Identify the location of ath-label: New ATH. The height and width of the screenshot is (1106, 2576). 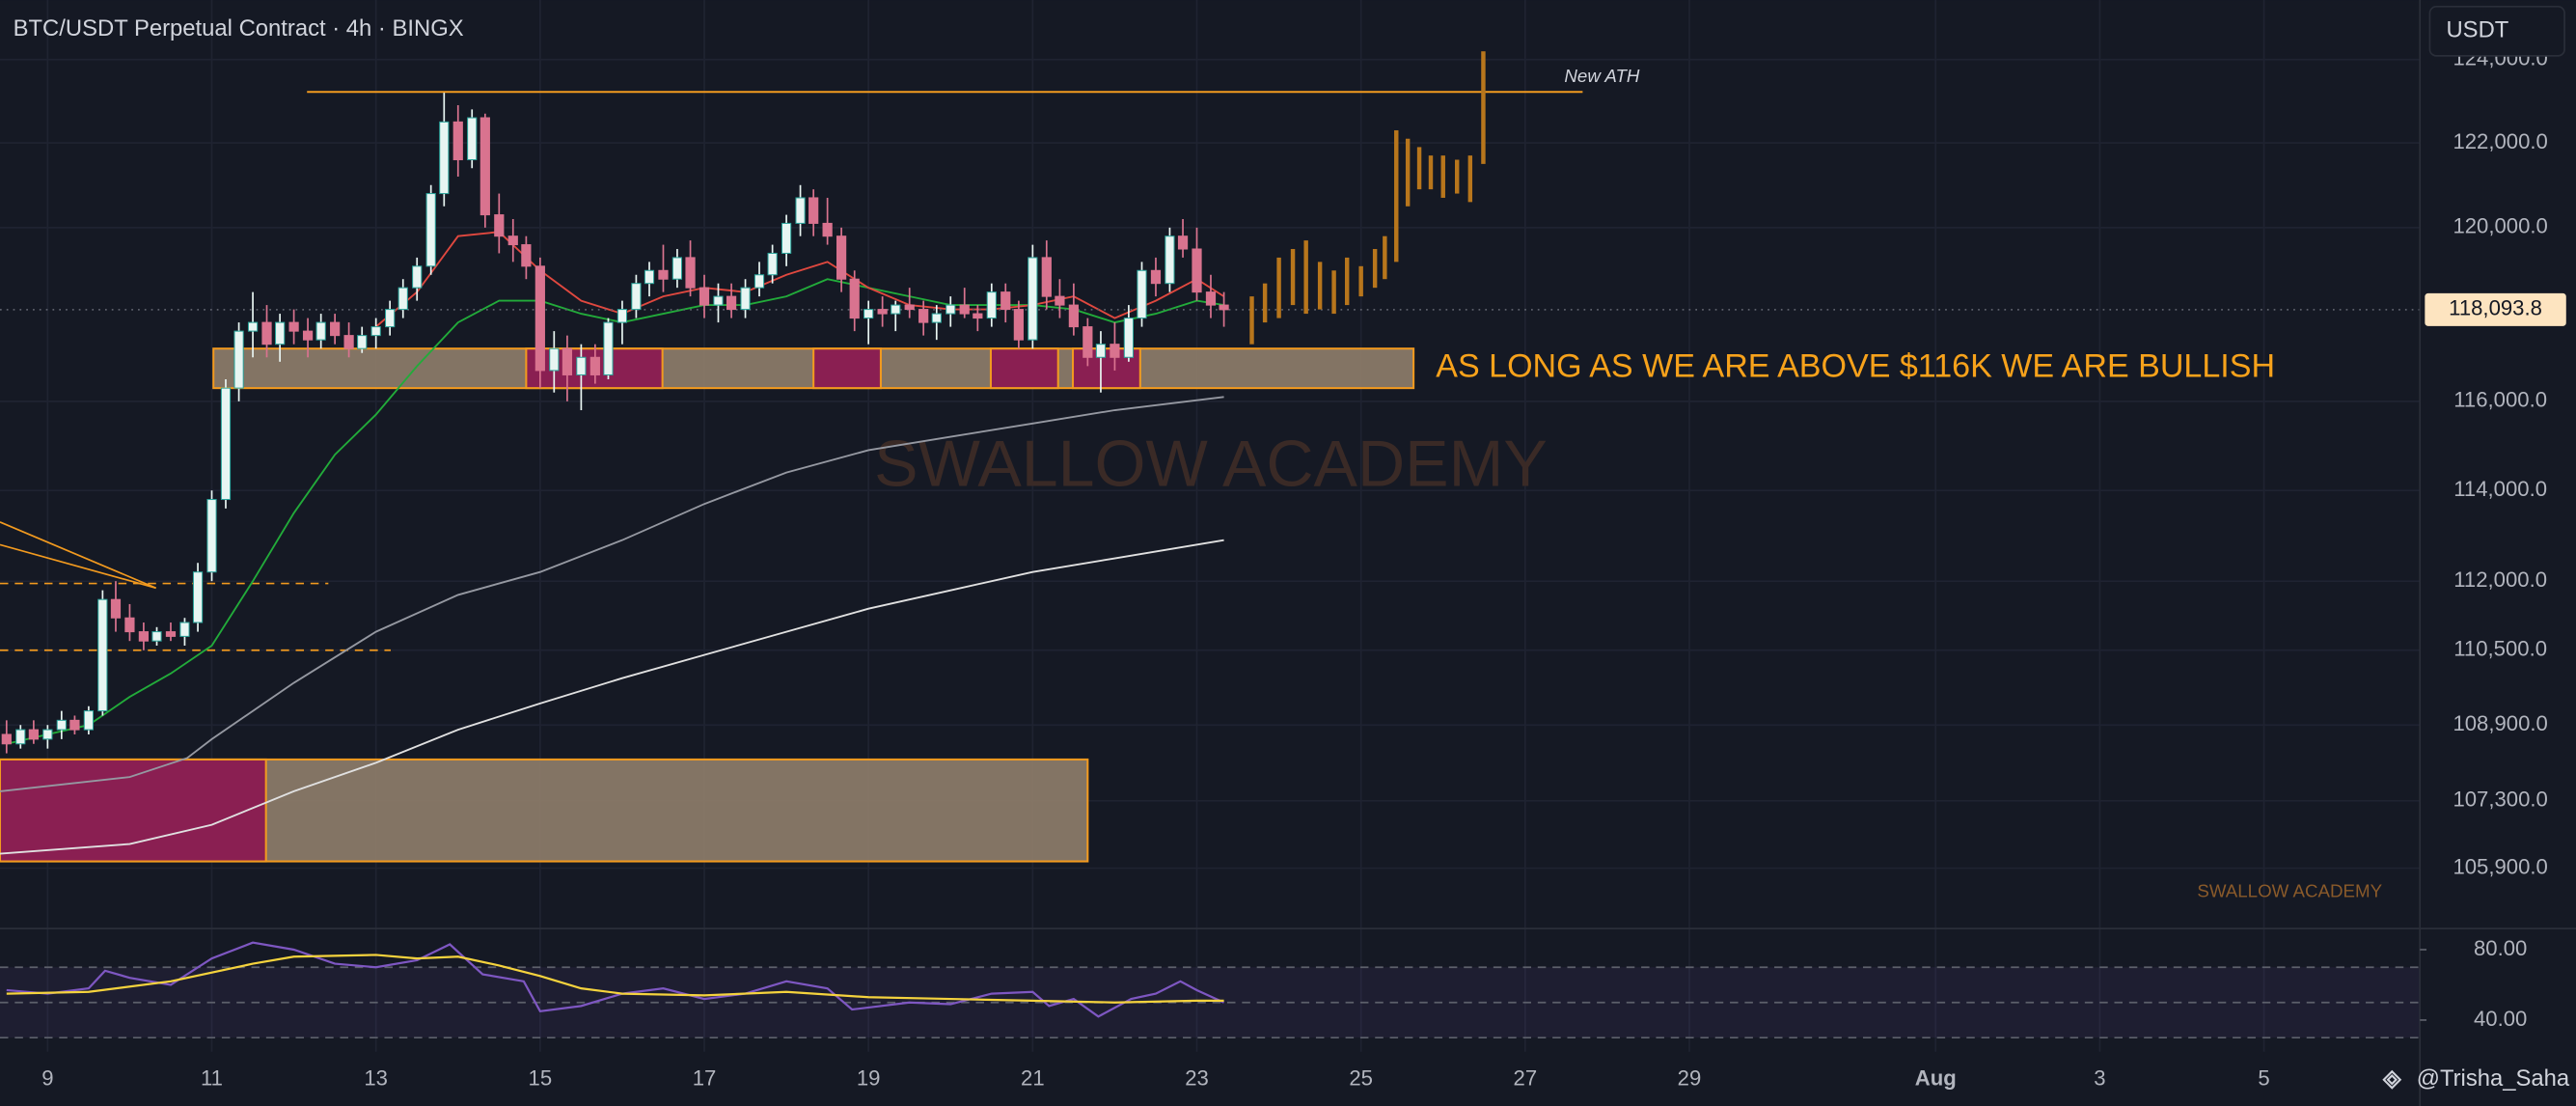
(1602, 76).